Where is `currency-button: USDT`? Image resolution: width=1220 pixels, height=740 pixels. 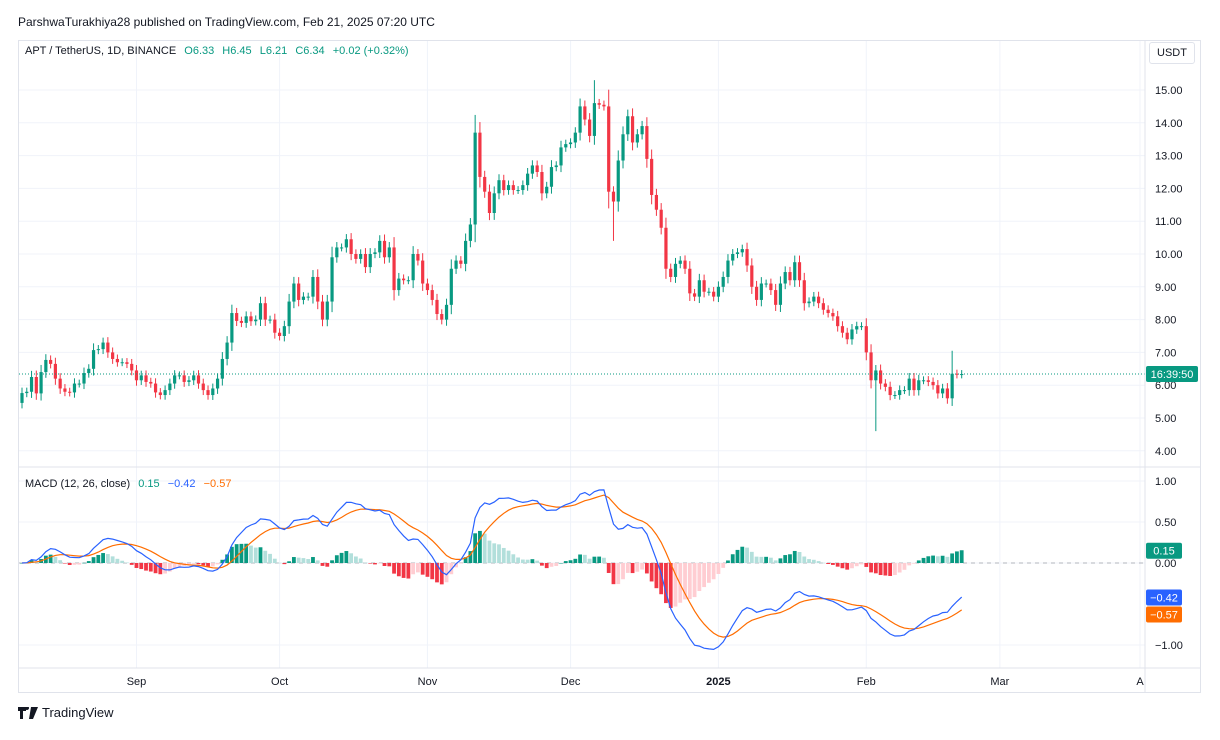
currency-button: USDT is located at coordinates (1172, 53).